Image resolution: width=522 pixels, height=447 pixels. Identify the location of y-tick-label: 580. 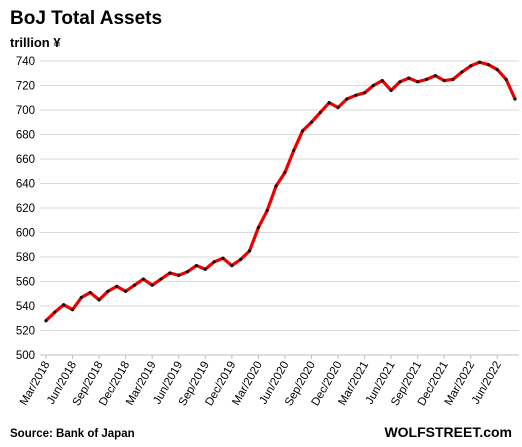
(25, 258).